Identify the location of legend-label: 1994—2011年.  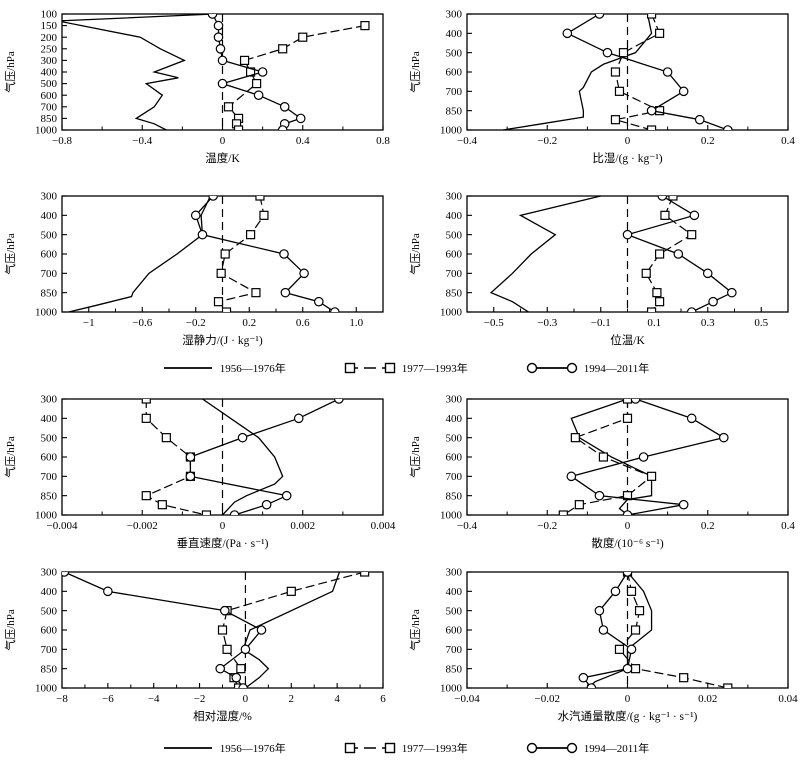
(616, 749).